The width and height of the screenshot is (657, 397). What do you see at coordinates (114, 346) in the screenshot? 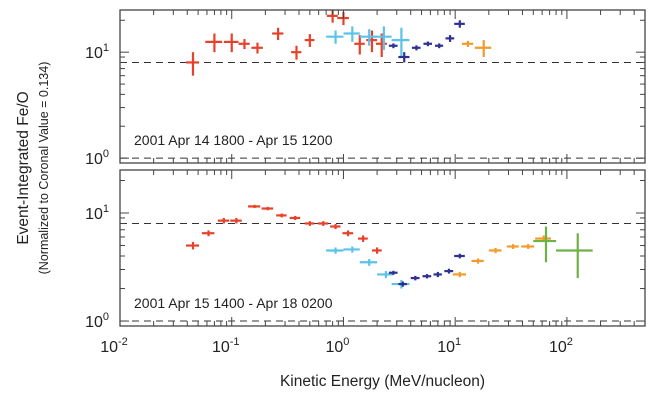
I see `x-tick-label: 10⁻²` at bounding box center [114, 346].